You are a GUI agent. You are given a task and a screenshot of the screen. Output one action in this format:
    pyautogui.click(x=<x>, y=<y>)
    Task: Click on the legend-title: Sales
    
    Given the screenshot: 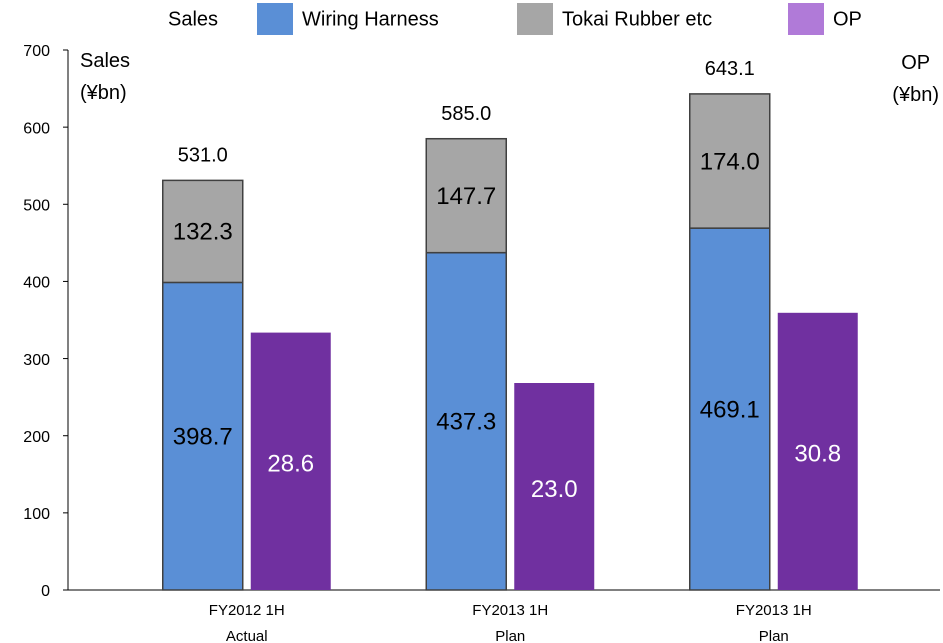 What is the action you would take?
    pyautogui.click(x=193, y=19)
    